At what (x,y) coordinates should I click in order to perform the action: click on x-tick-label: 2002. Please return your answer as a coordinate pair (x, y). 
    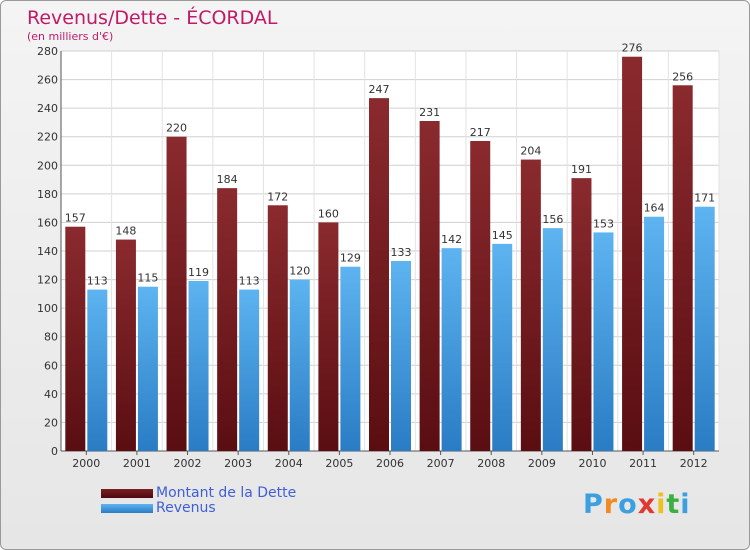
    Looking at the image, I should click on (188, 463).